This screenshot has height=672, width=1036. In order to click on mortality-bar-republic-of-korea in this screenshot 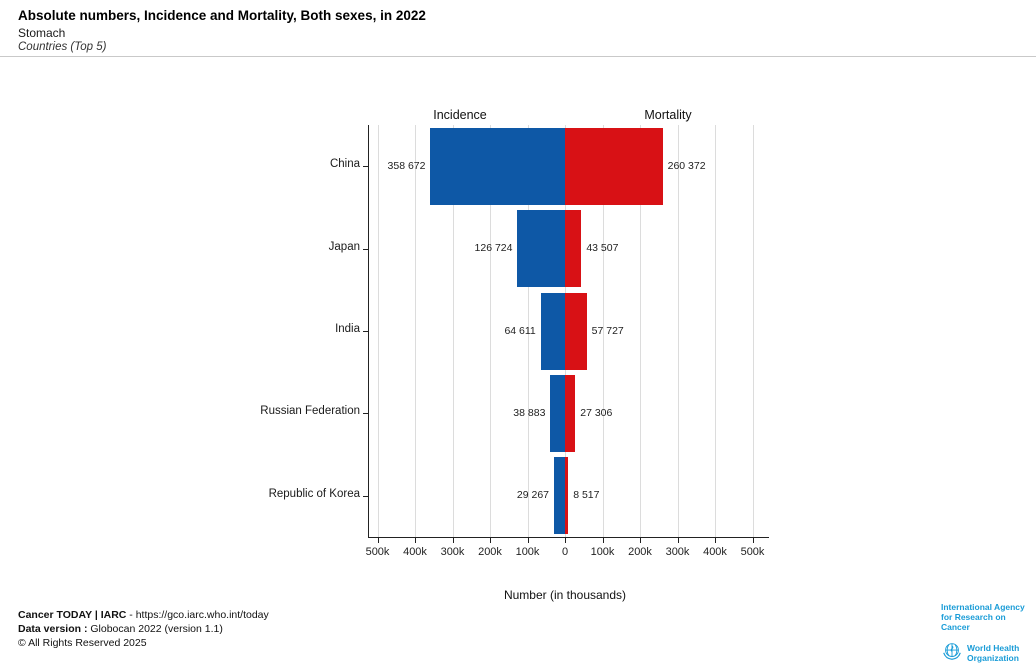, I will do `click(567, 496)`.